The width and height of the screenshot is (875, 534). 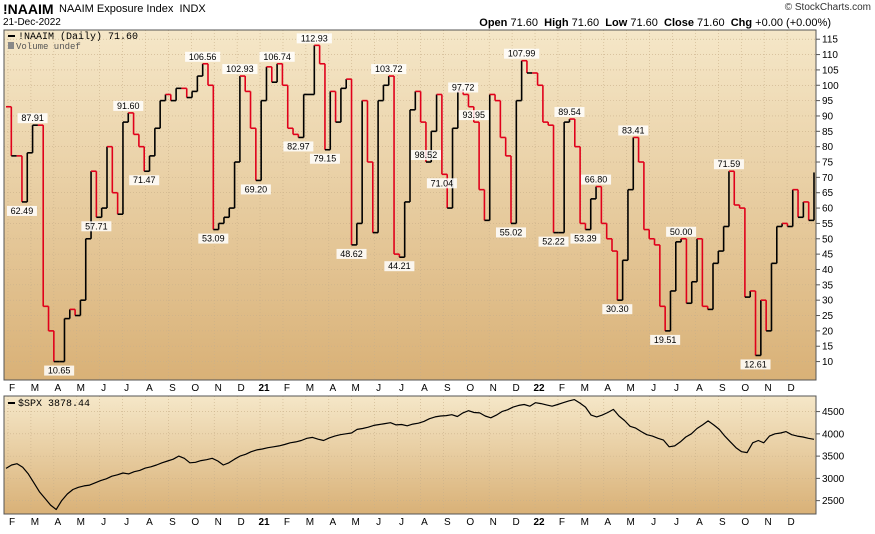 I want to click on high-label: High, so click(x=556, y=23).